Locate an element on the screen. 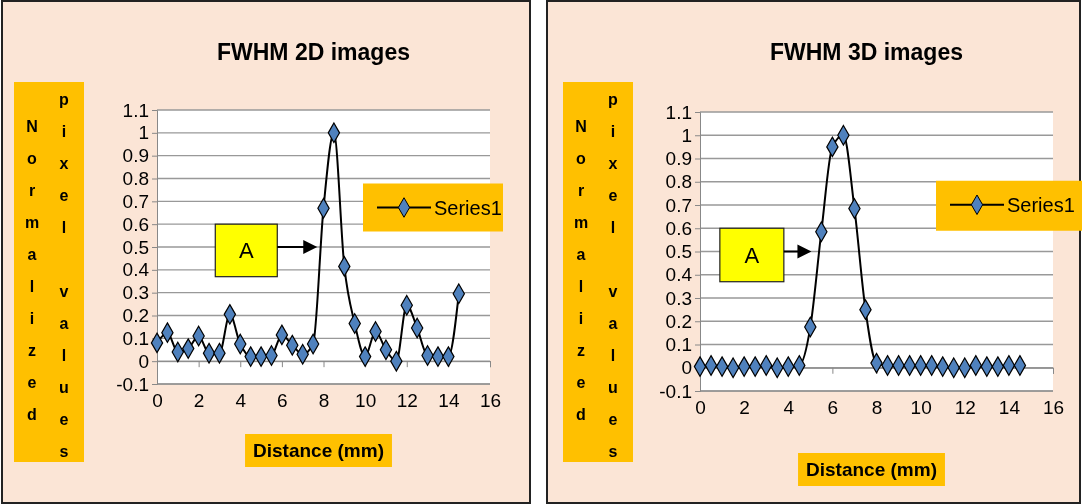  chart-title: FWHM 2D images is located at coordinates (313, 52).